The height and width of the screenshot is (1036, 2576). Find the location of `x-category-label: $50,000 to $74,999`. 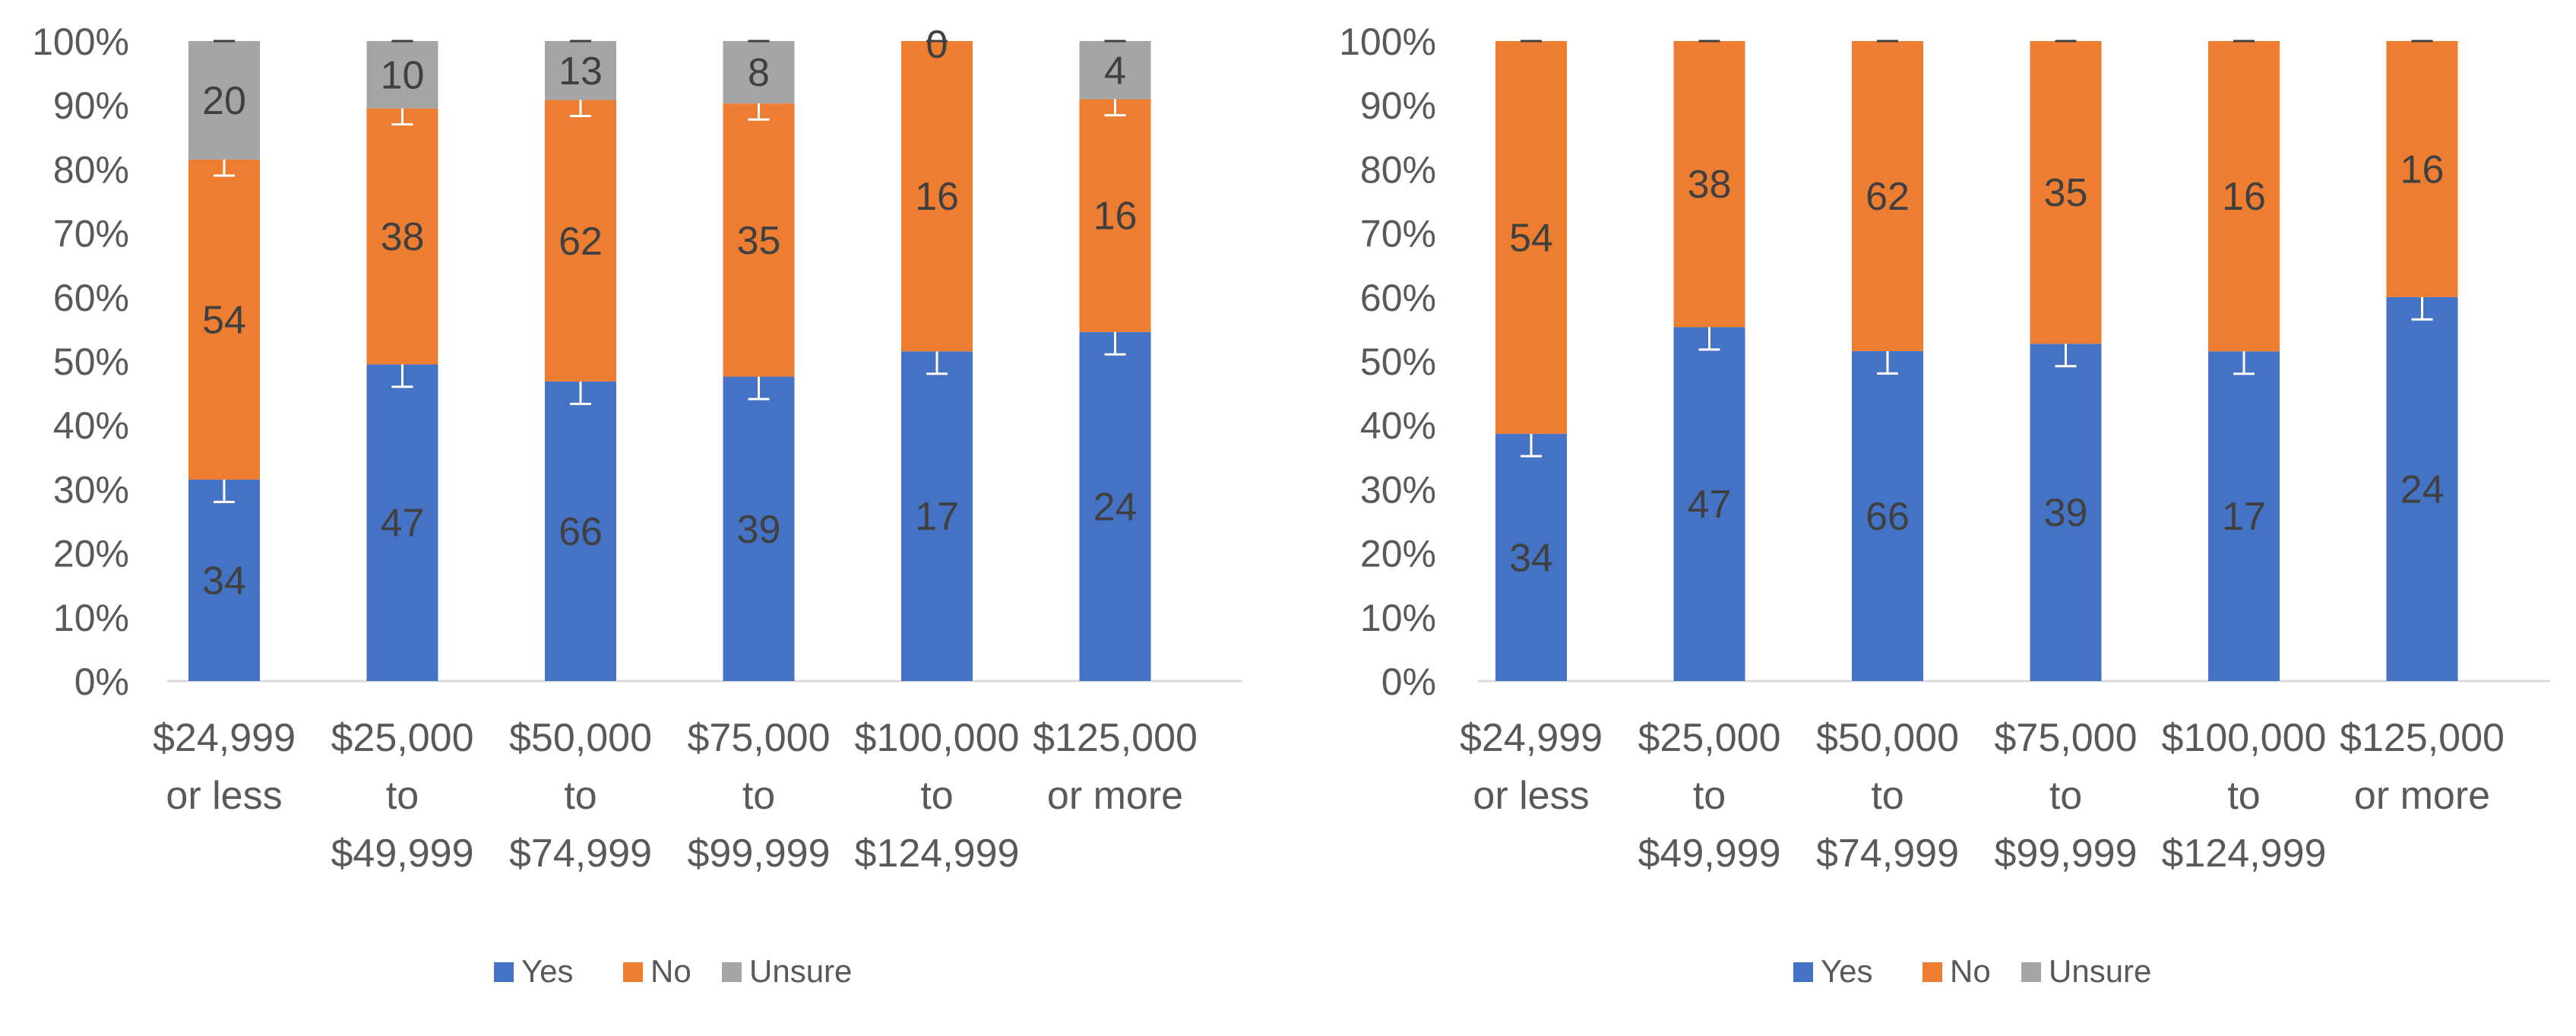

x-category-label: $50,000 to $74,999 is located at coordinates (1887, 796).